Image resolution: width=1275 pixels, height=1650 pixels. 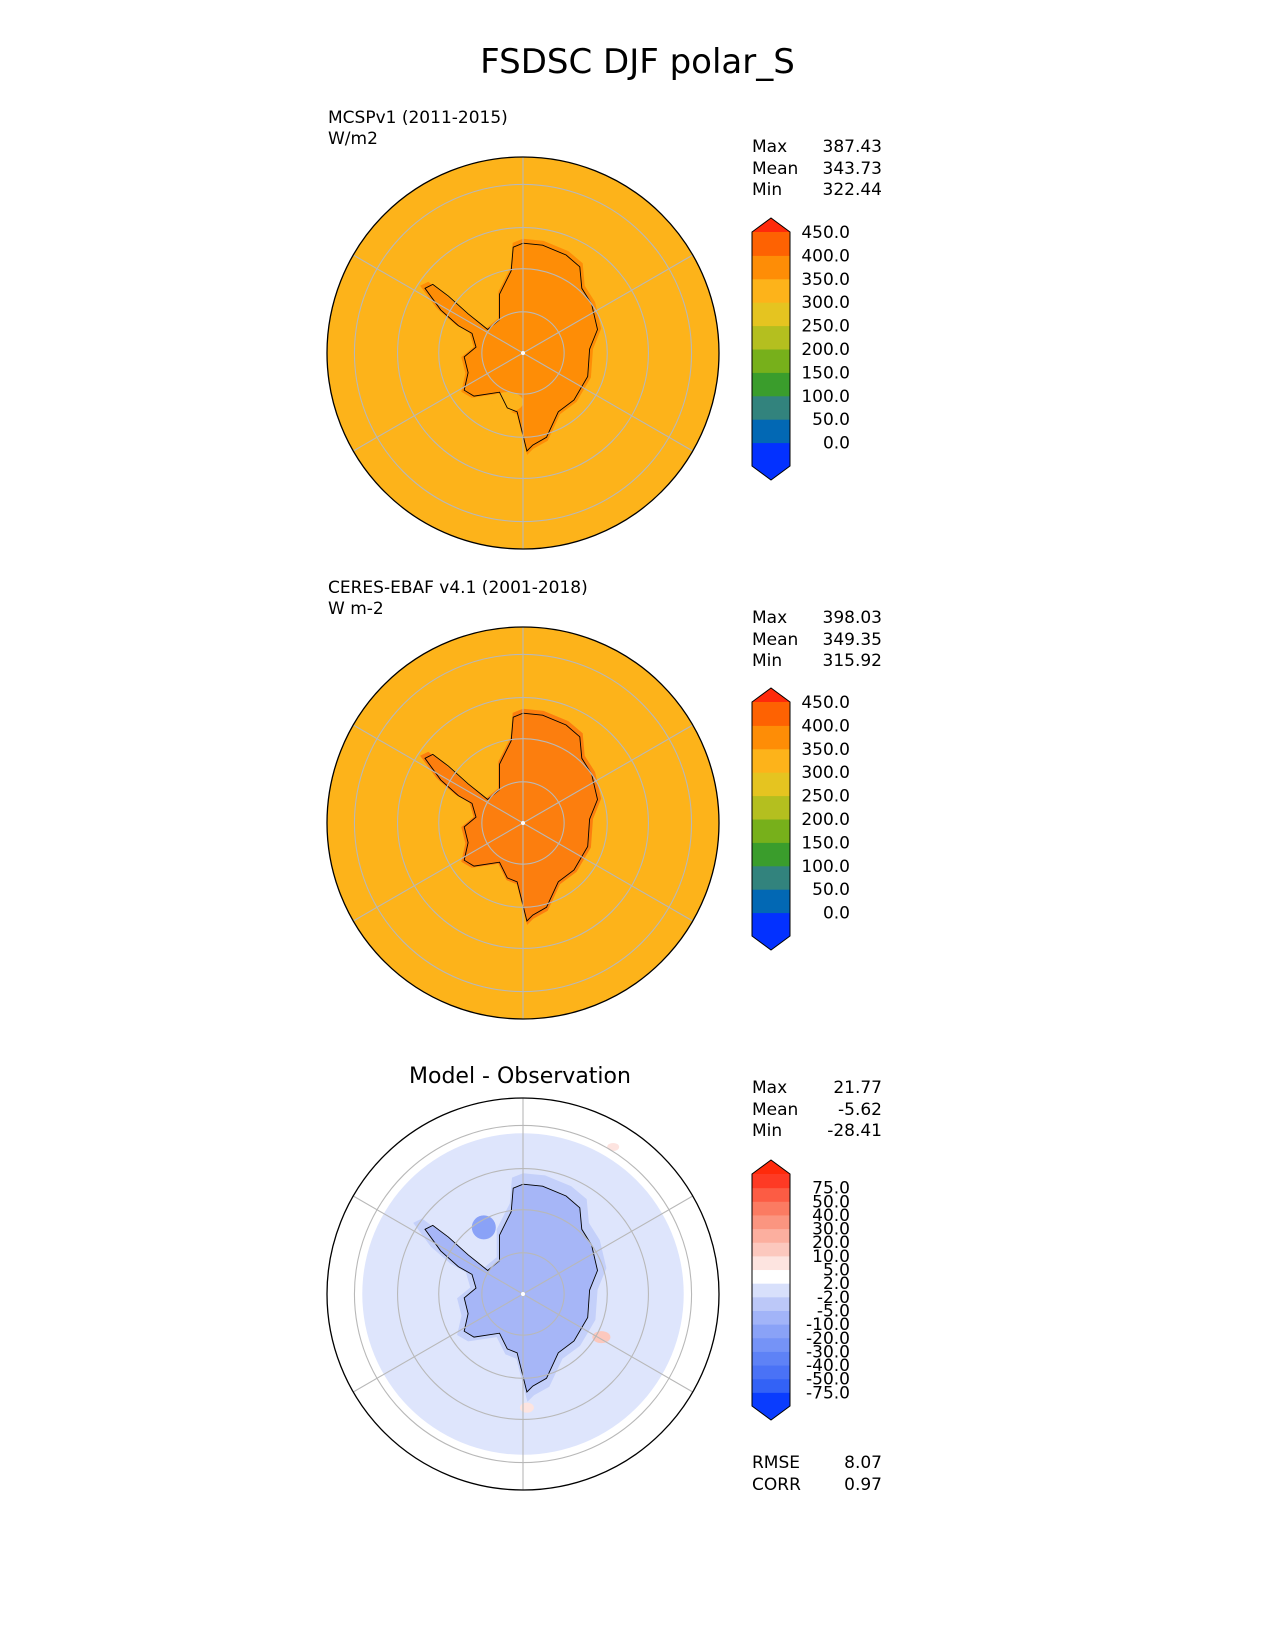 I want to click on polar-map-diff, so click(x=523, y=1294).